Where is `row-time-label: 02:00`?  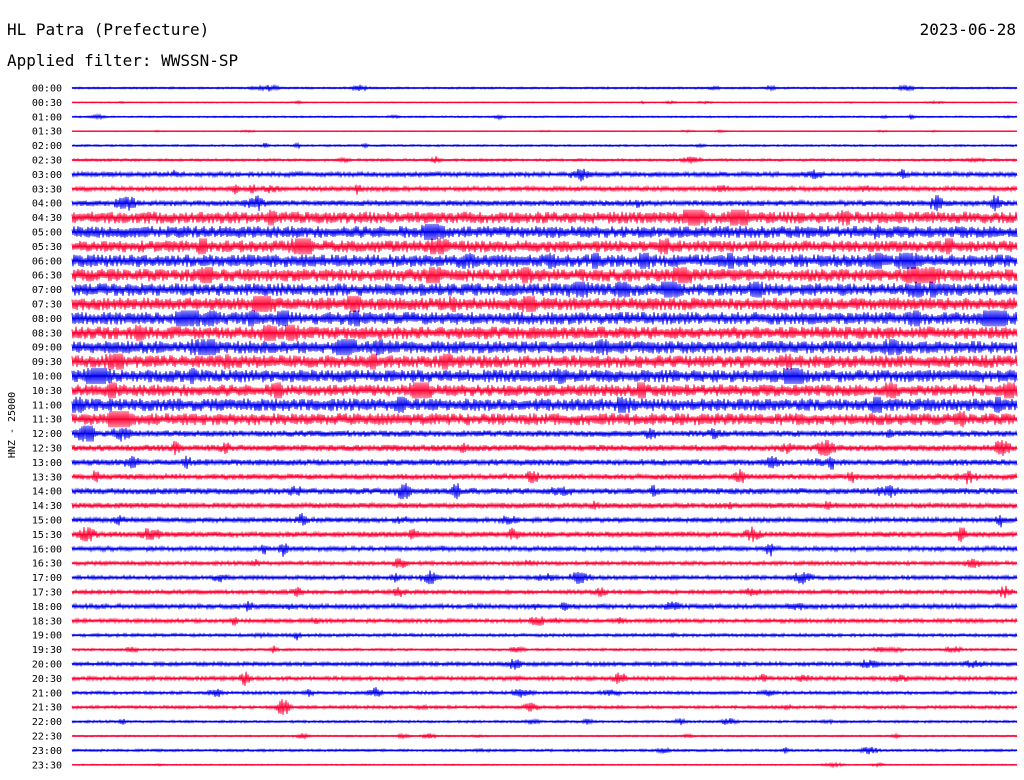
row-time-label: 02:00 is located at coordinates (47, 146).